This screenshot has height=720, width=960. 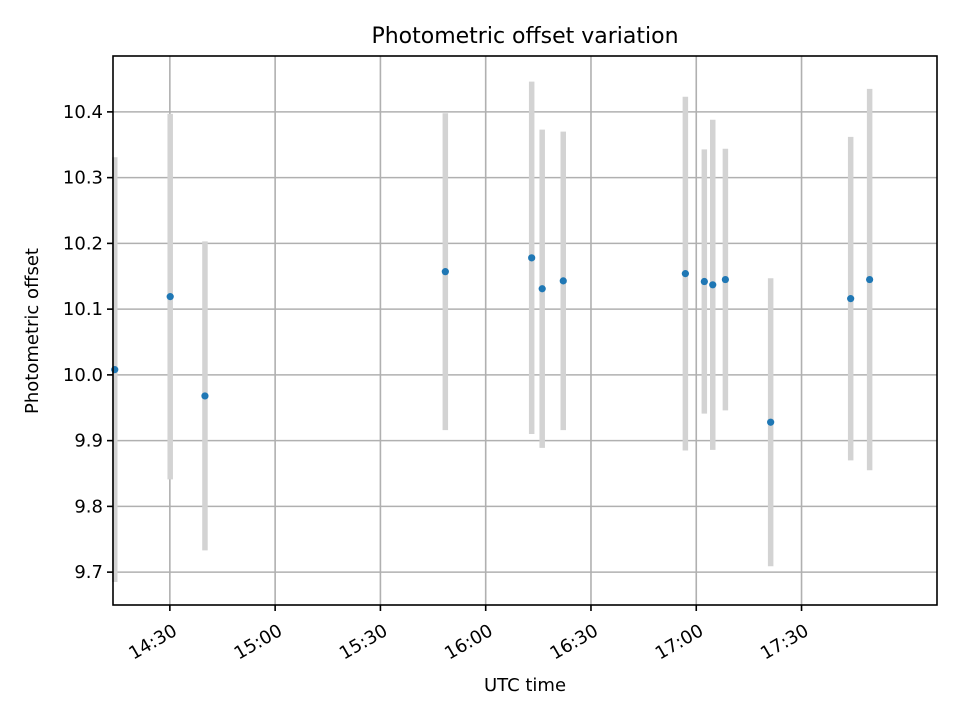 What do you see at coordinates (83, 309) in the screenshot?
I see `y-tick-label: 10.1` at bounding box center [83, 309].